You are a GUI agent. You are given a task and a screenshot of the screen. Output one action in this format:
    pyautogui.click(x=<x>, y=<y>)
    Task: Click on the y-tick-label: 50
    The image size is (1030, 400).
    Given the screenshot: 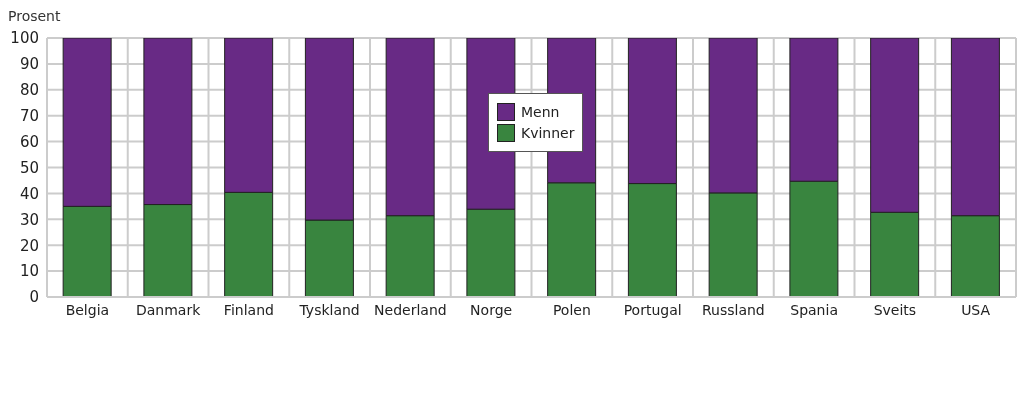 What is the action you would take?
    pyautogui.click(x=29, y=167)
    